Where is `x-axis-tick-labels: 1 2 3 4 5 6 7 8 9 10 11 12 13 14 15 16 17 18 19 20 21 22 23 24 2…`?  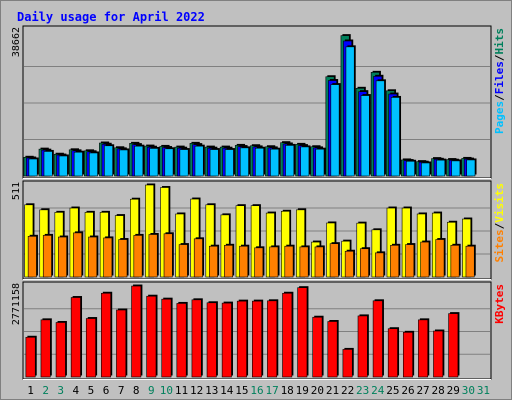
x-axis-tick-labels: 1 2 3 4 5 6 7 8 9 10 11 12 13 14 15 16 17 18 19 20 21 22 23 24 2… is located at coordinates (258, 390).